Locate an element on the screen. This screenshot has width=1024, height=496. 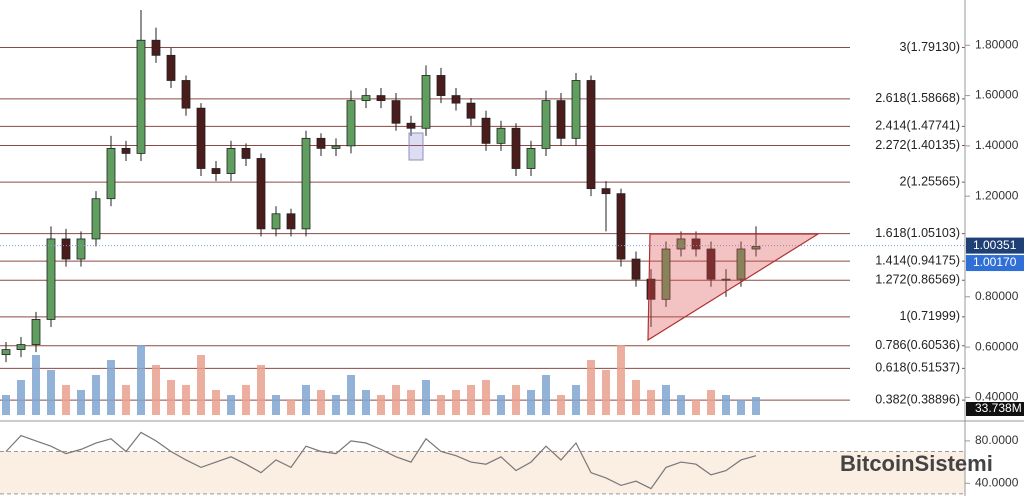
fib-label: 3(1.79130) is located at coordinates (930, 47).